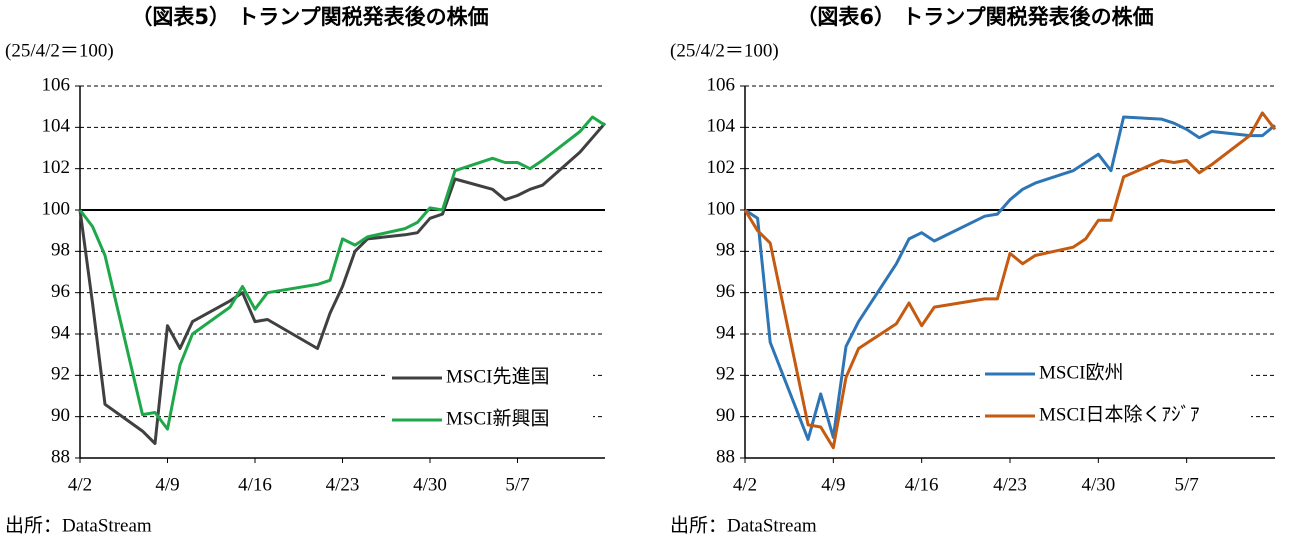 The width and height of the screenshot is (1292, 546). Describe the element at coordinates (497, 376) in the screenshot. I see `legend-label: MSCI先進国` at that location.